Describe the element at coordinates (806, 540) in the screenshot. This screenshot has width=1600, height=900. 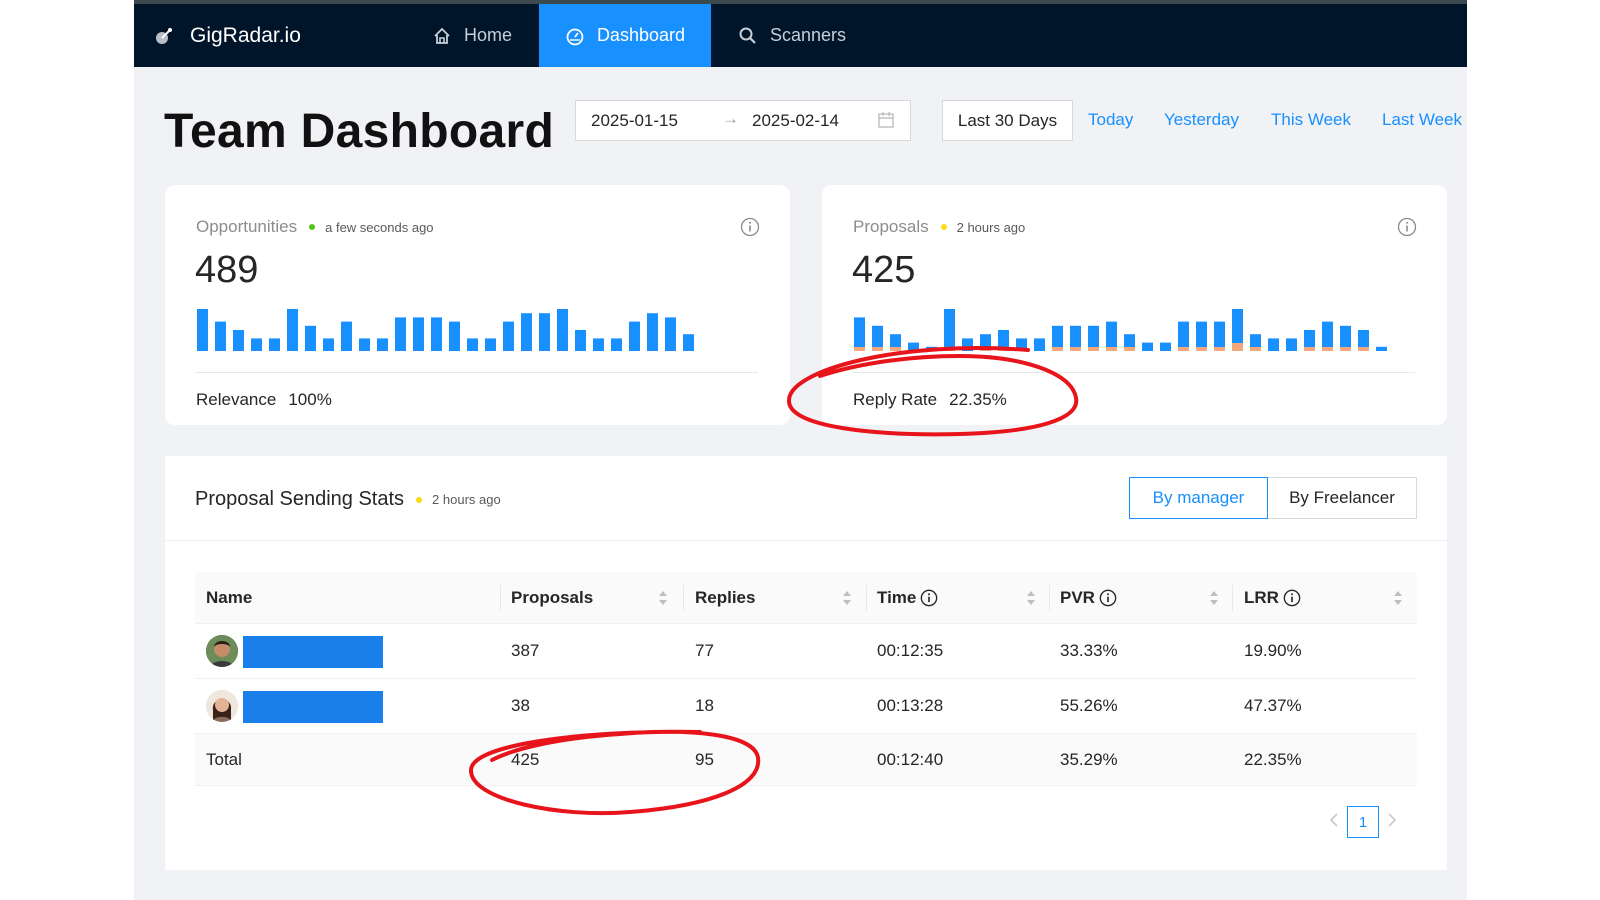
I see `stats-divider` at that location.